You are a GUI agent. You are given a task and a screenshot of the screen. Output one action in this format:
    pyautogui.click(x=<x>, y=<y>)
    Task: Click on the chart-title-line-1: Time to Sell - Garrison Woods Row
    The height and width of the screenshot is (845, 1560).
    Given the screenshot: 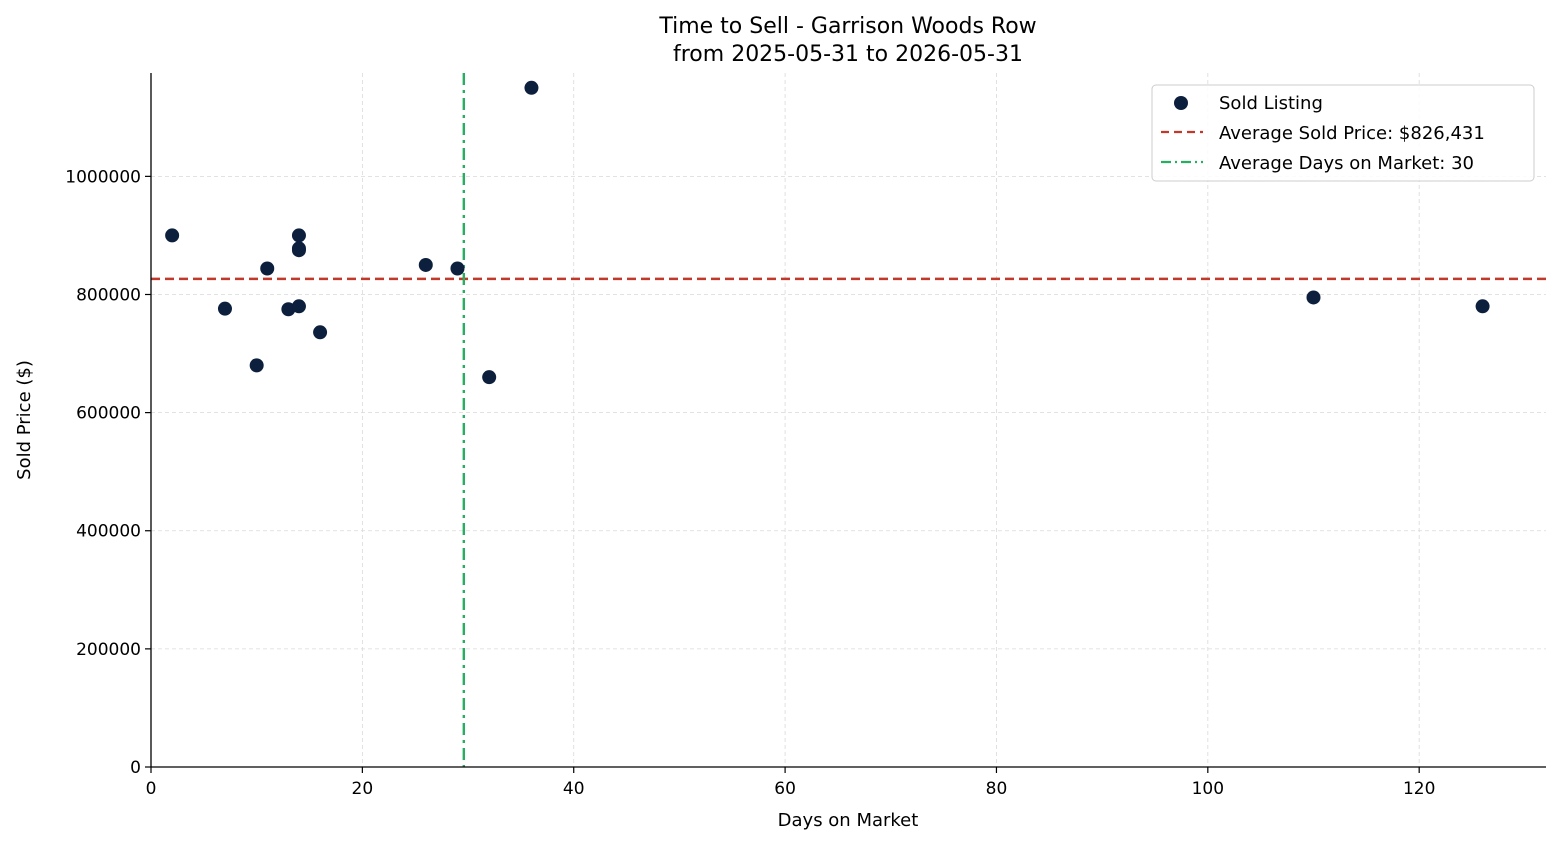 What is the action you would take?
    pyautogui.click(x=847, y=26)
    